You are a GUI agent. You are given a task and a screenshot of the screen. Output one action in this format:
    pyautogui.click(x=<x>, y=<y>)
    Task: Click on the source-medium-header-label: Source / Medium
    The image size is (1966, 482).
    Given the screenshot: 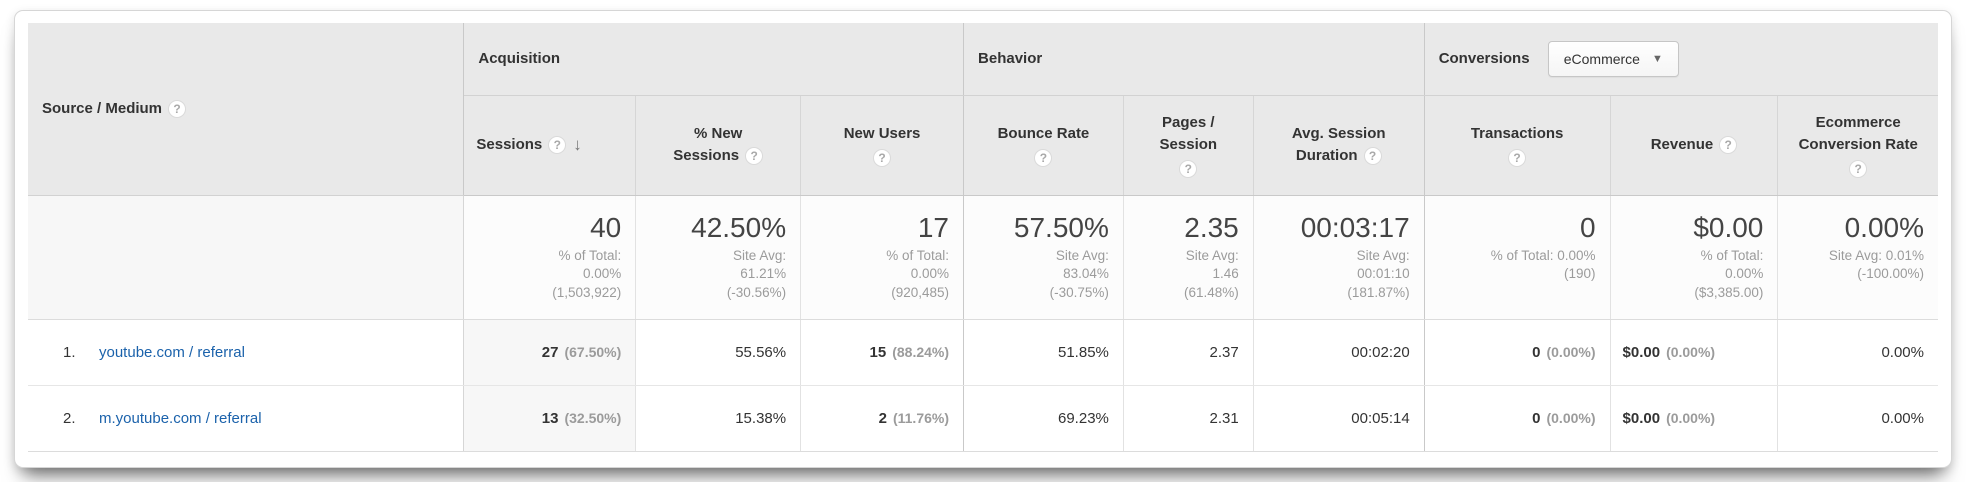 What is the action you would take?
    pyautogui.click(x=102, y=108)
    